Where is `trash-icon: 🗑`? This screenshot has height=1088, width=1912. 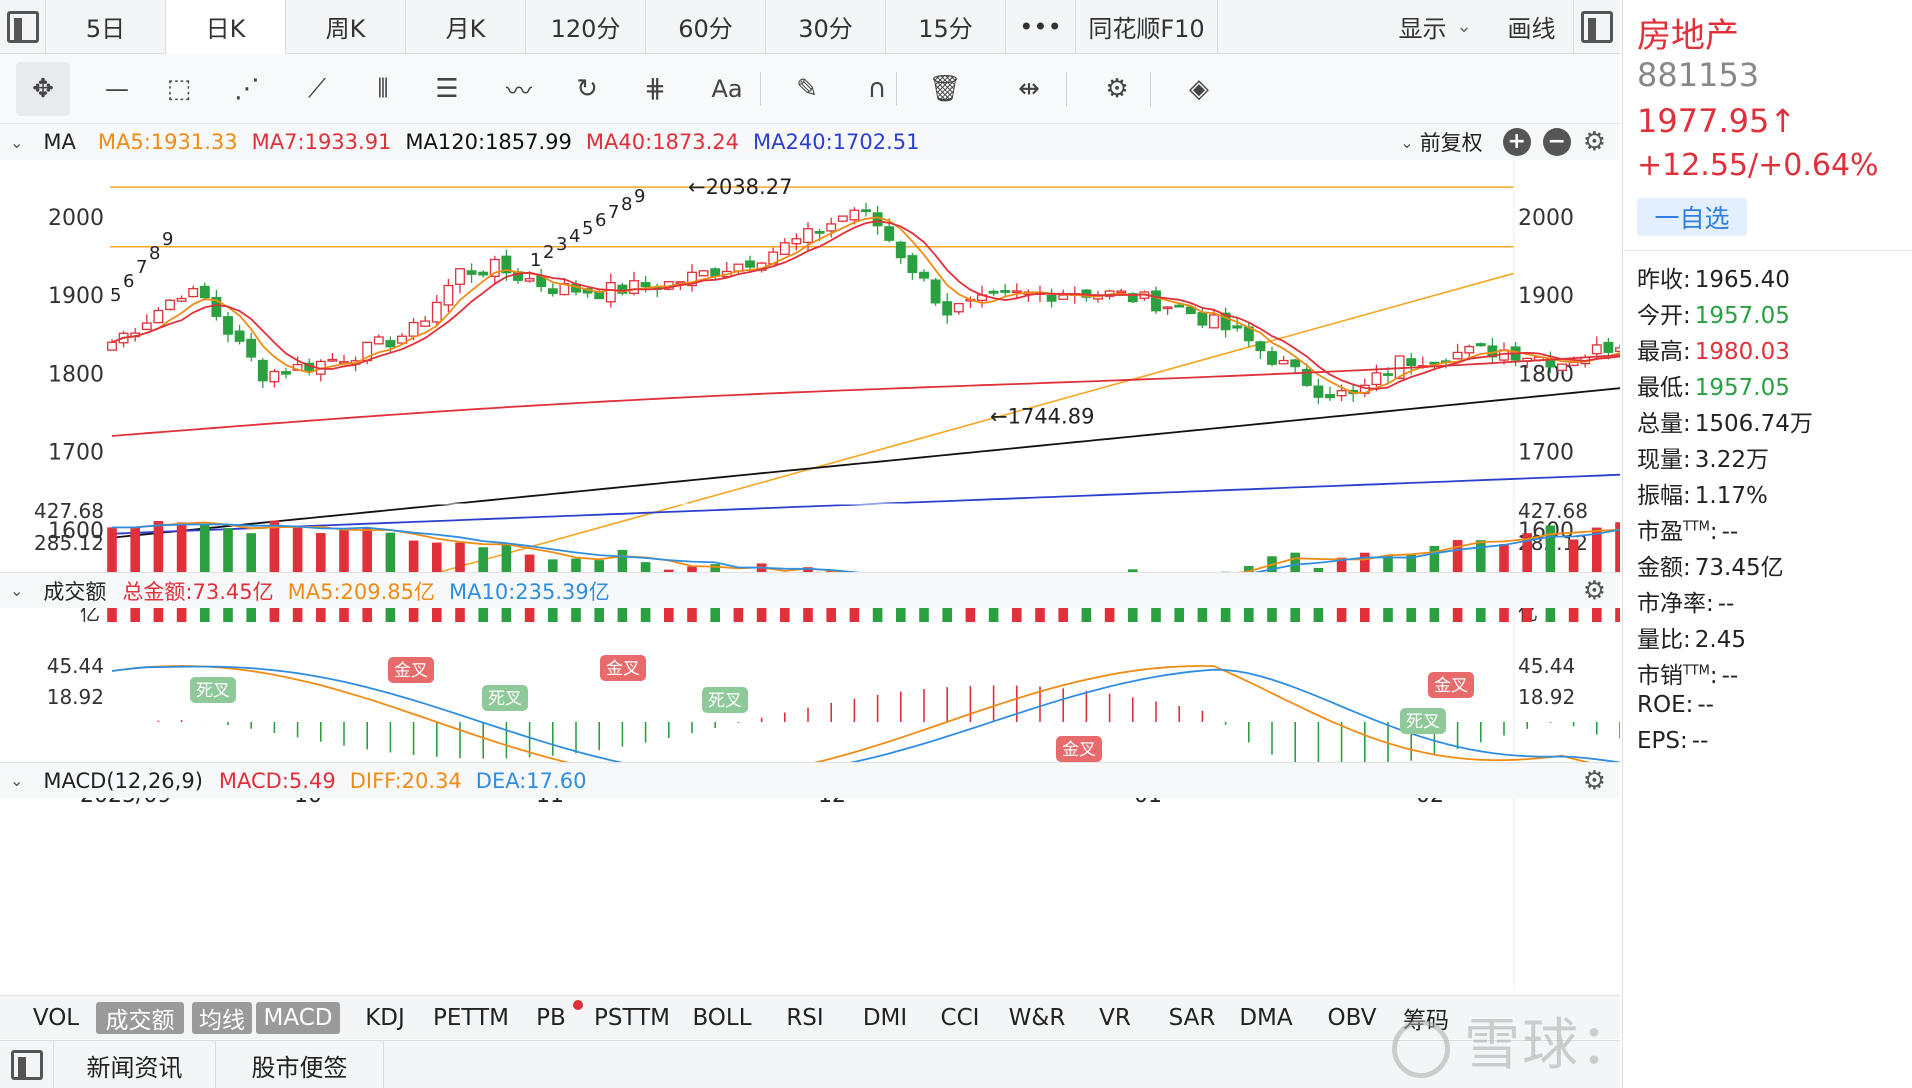 trash-icon: 🗑 is located at coordinates (945, 89).